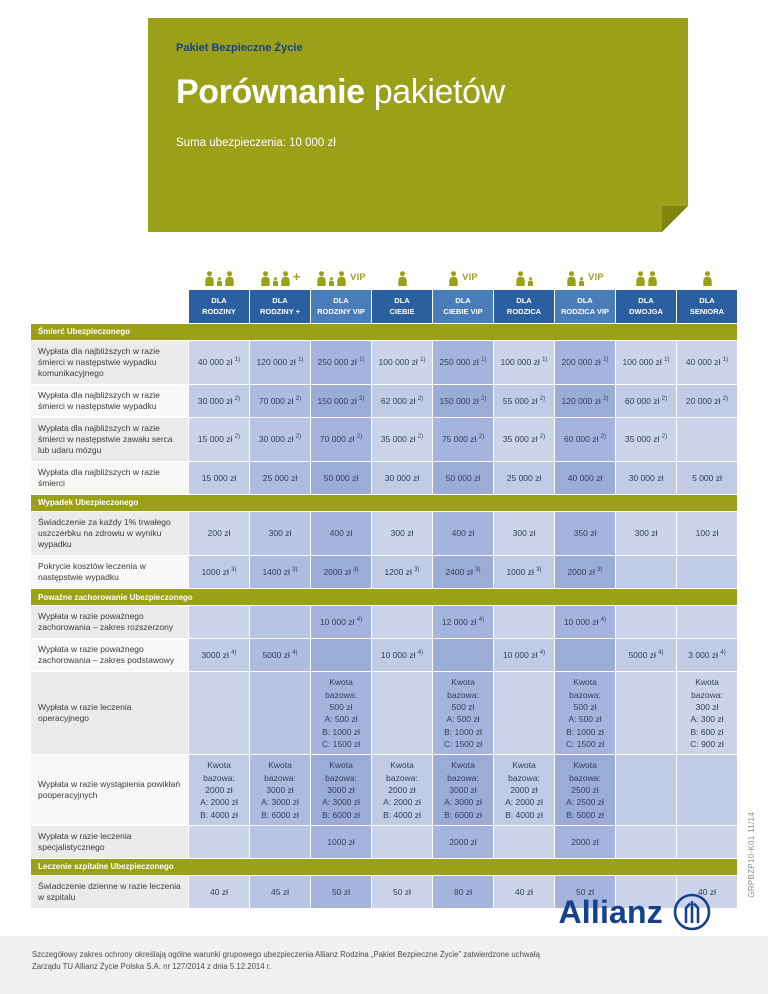 Image resolution: width=768 pixels, height=994 pixels. Describe the element at coordinates (707, 306) in the screenshot. I see `column-header: DLA SENIORA` at that location.